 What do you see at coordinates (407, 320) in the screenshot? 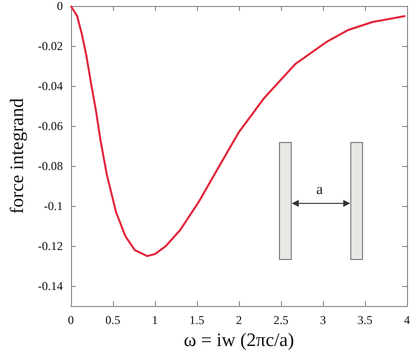
I see `x-tick-label: 4` at bounding box center [407, 320].